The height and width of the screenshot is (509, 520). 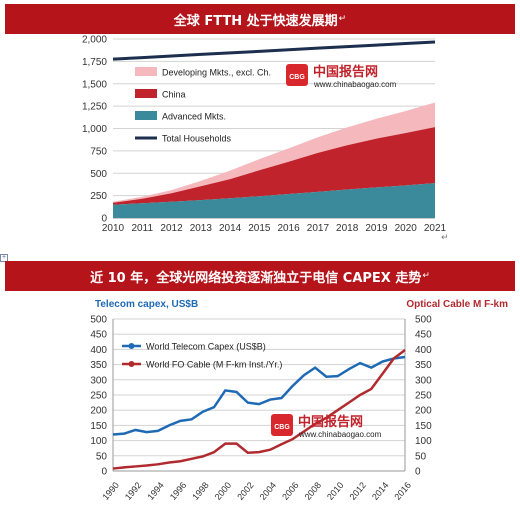 What do you see at coordinates (274, 50) in the screenshot?
I see `line-total-households` at bounding box center [274, 50].